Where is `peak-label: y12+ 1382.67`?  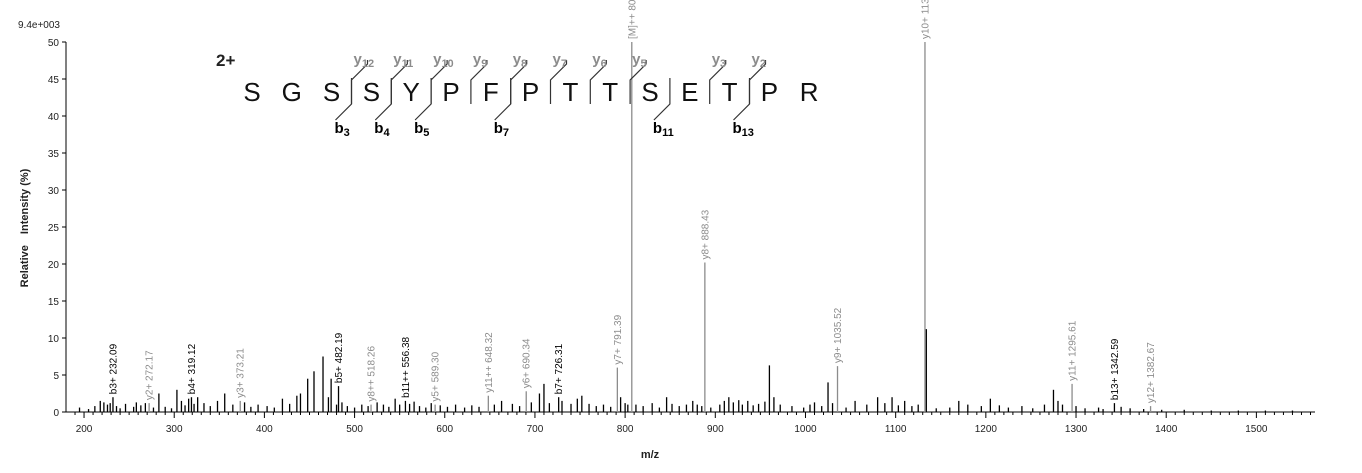
peak-label: y12+ 1382.67 is located at coordinates (1151, 372).